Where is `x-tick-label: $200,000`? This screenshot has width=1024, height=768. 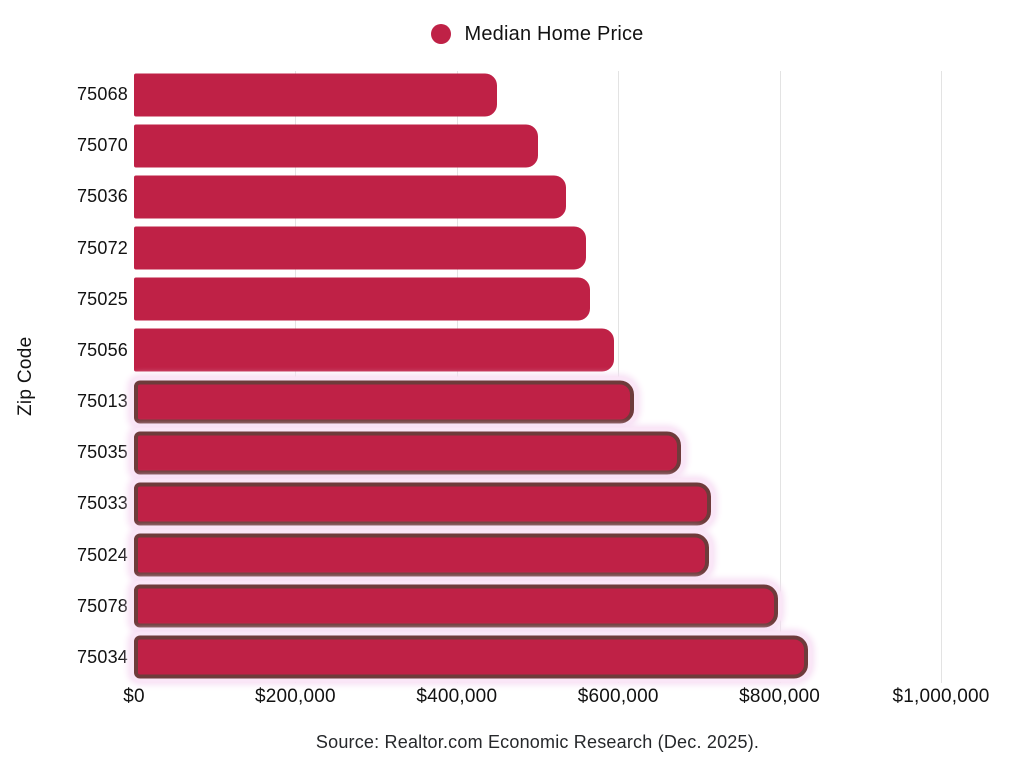
x-tick-label: $200,000 is located at coordinates (295, 696).